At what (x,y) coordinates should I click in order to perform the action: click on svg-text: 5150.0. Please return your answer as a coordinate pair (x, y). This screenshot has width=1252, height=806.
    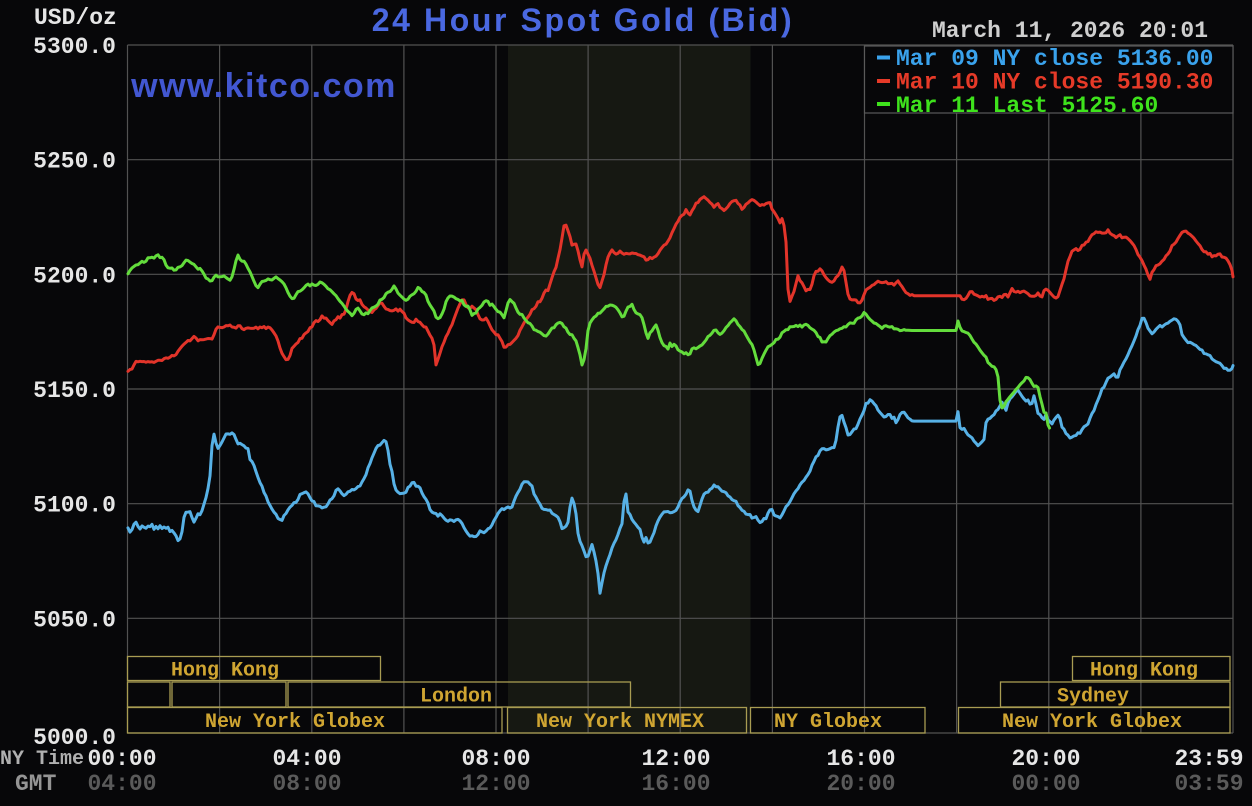
    Looking at the image, I should click on (74, 391).